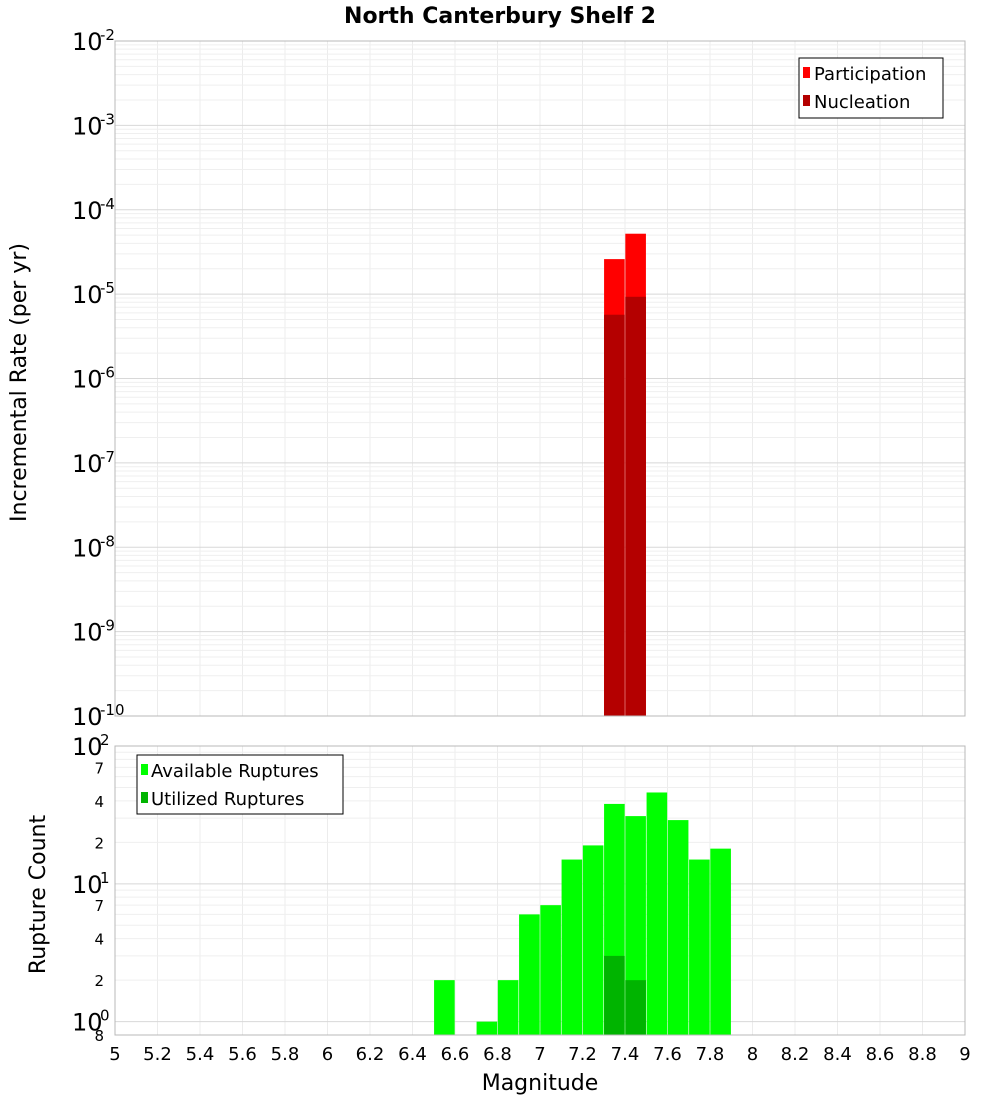  I want to click on x-tick-label: 7.6, so click(667, 1054).